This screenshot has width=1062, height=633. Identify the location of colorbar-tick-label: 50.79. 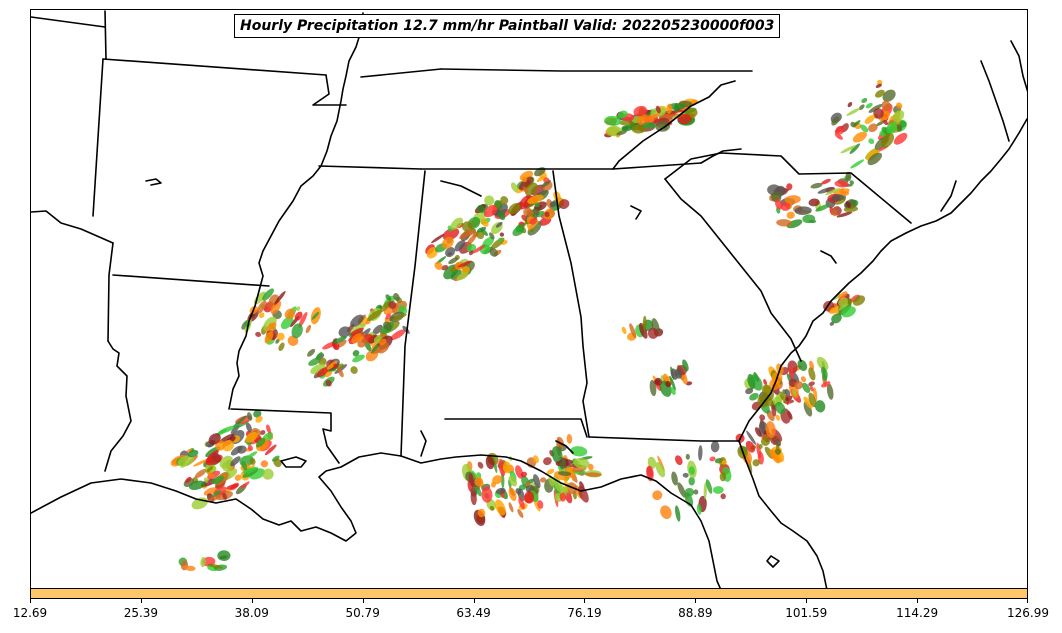
(362, 613).